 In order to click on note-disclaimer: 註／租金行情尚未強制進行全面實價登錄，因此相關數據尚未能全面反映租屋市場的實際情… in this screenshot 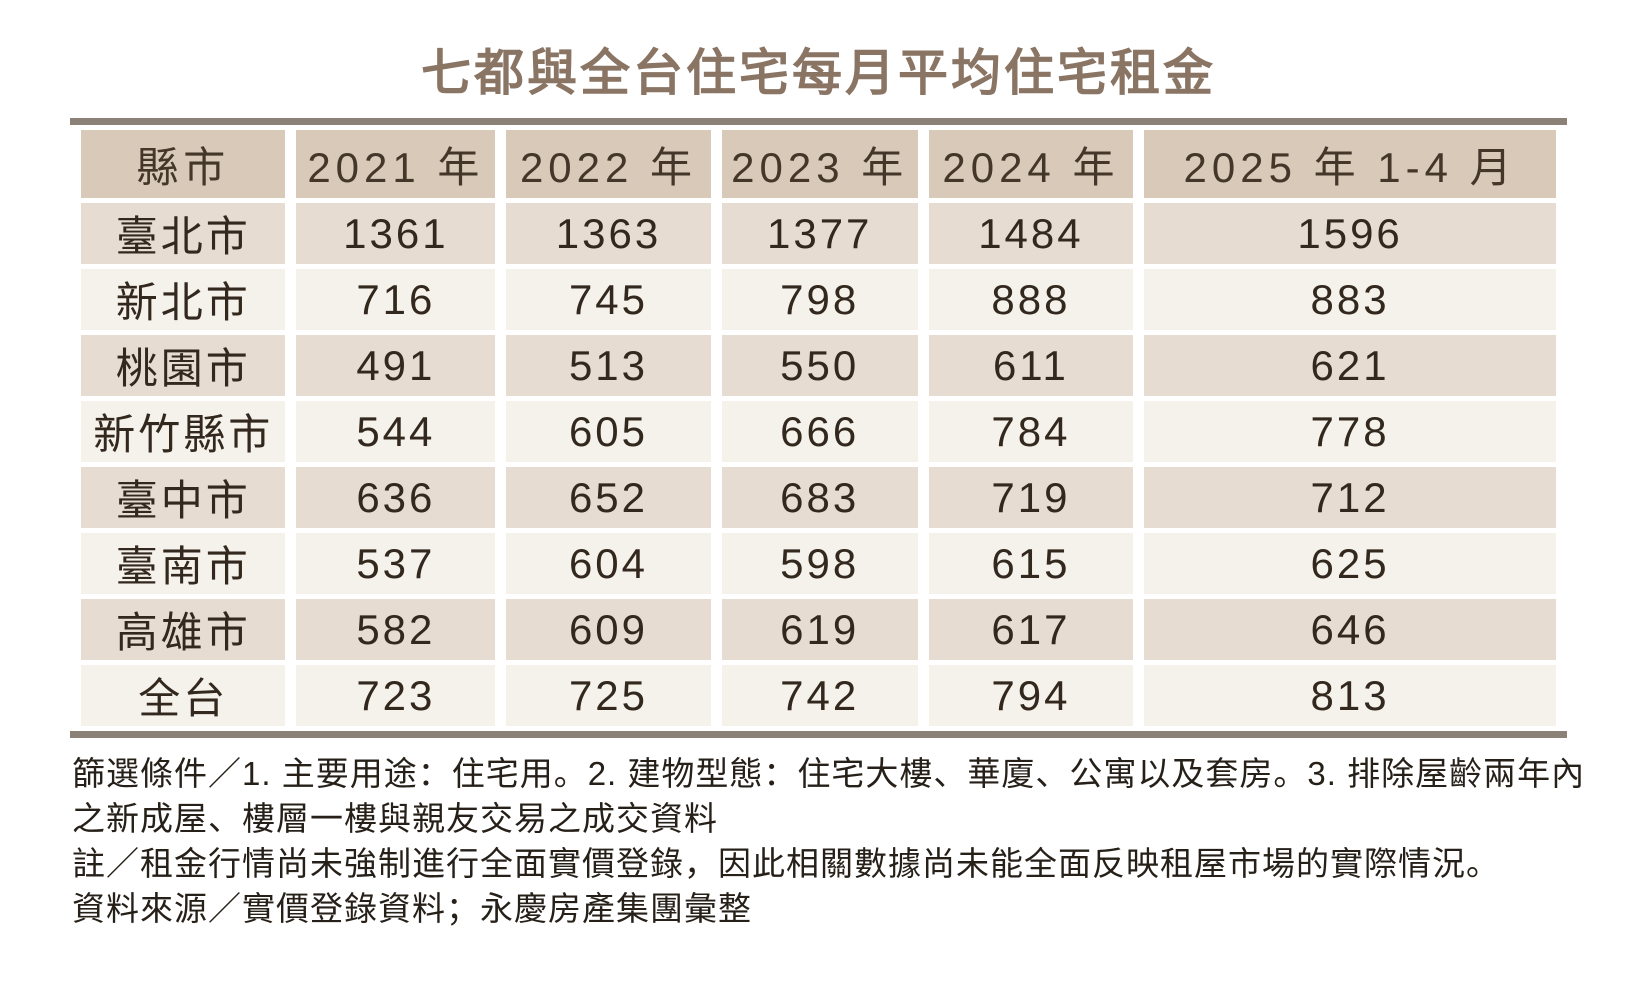, I will do `click(786, 863)`.